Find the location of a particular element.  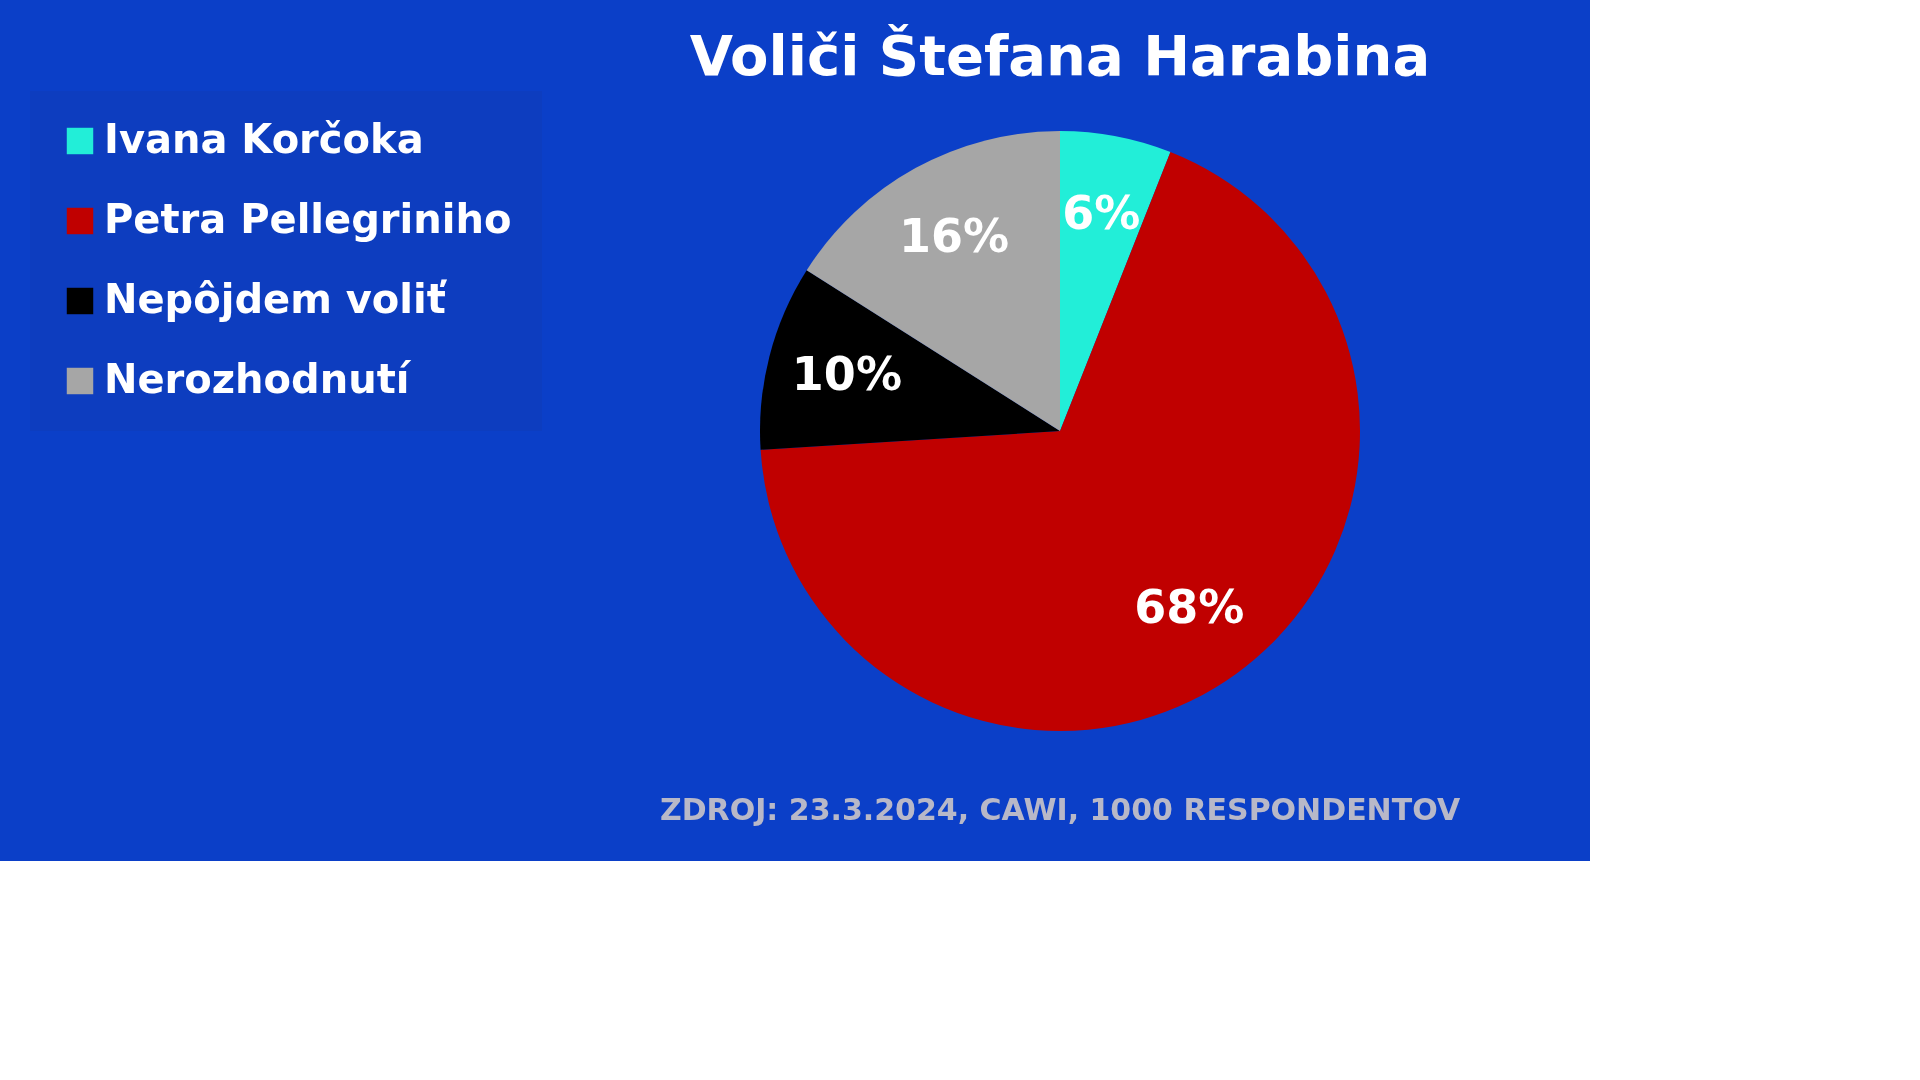

legend-label: Nepôjdem voliť is located at coordinates (276, 299).